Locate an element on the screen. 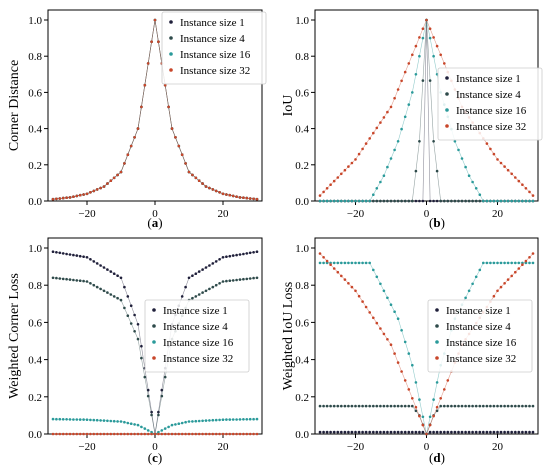 The width and height of the screenshot is (550, 471). y-axis-label: Corner Distance is located at coordinates (14, 105).